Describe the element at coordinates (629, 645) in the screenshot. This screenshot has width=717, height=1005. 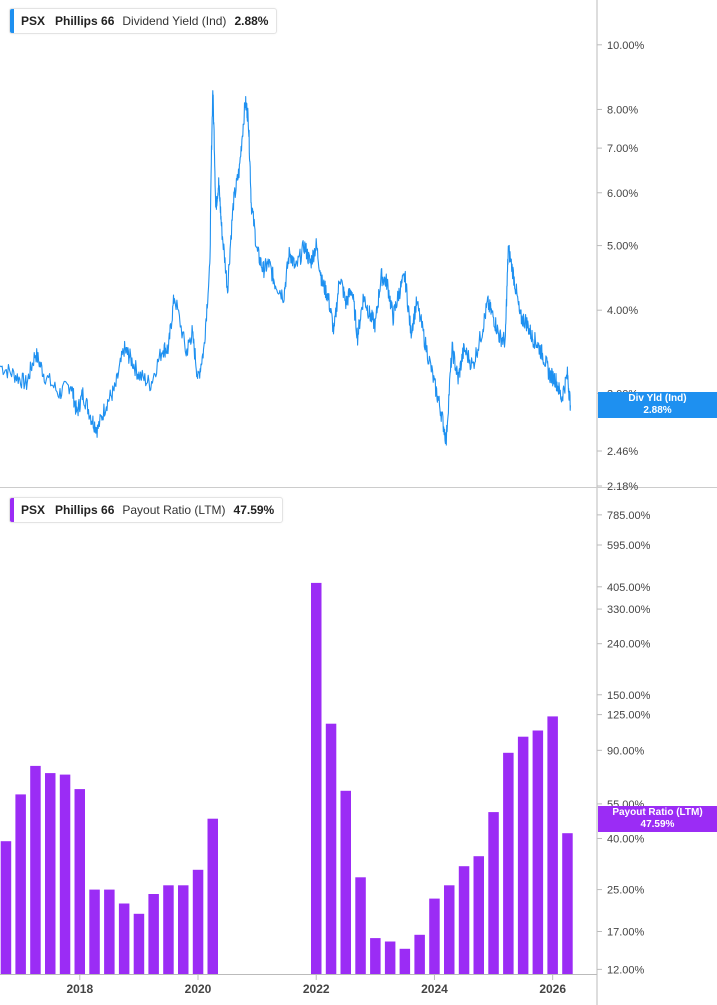
I see `y-tick-label: 240.00%` at that location.